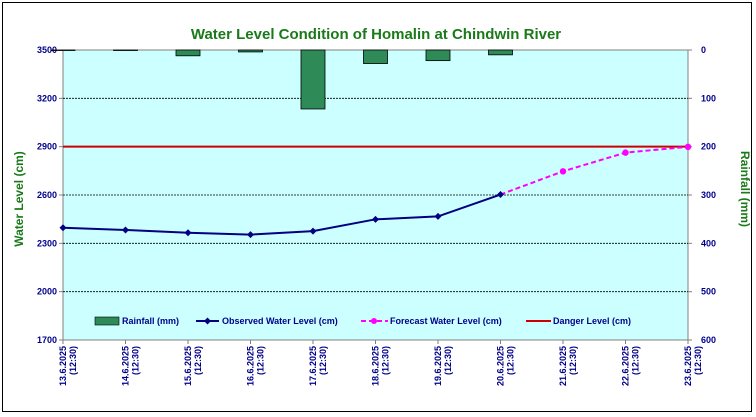  Describe the element at coordinates (708, 292) in the screenshot. I see `right-tick-label: 500` at that location.